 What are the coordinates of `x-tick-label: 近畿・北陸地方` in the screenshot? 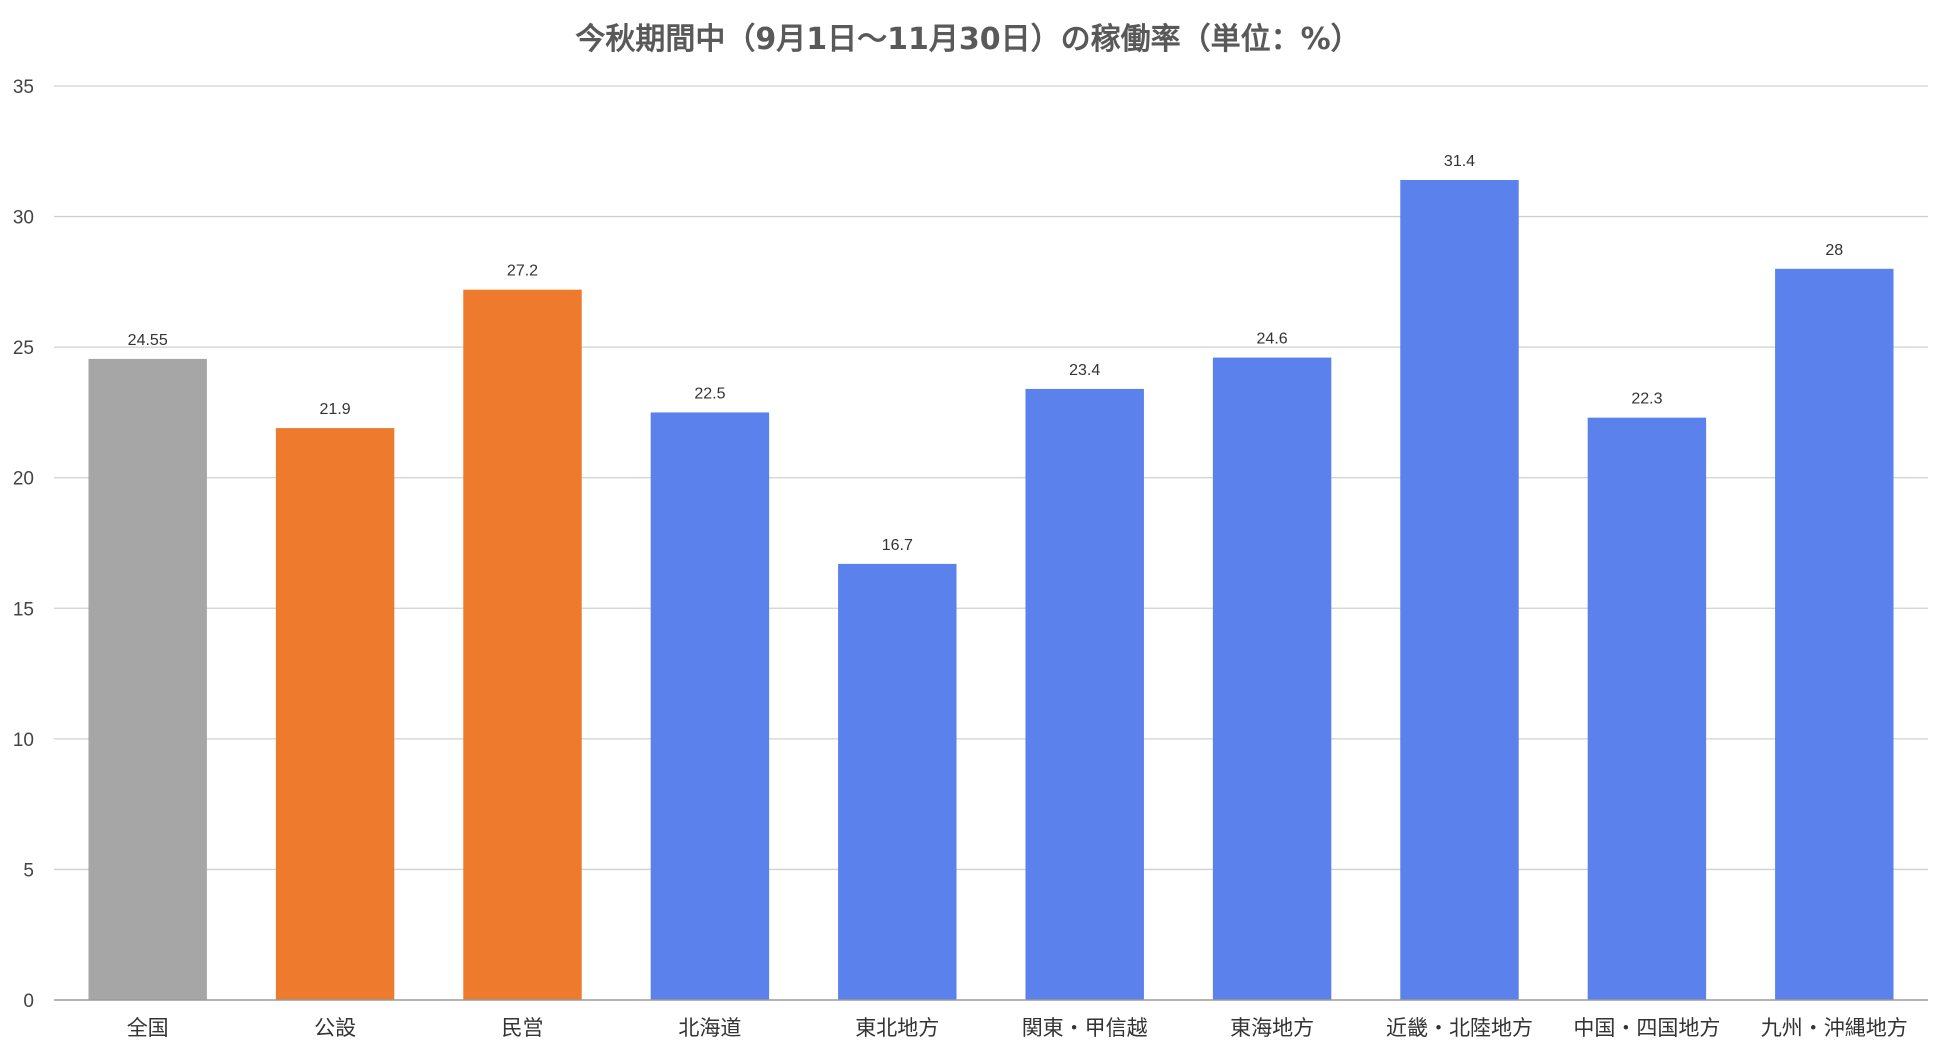 It's located at (1459, 1028).